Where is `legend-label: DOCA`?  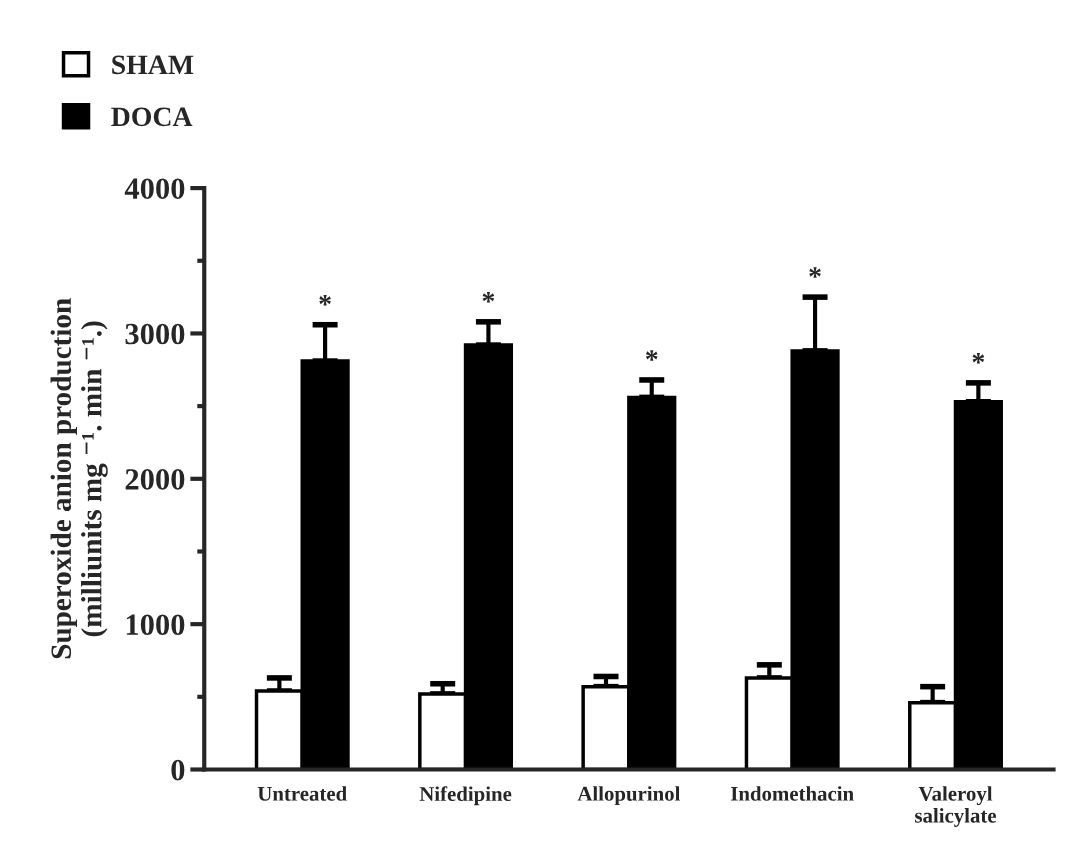 legend-label: DOCA is located at coordinates (152, 117).